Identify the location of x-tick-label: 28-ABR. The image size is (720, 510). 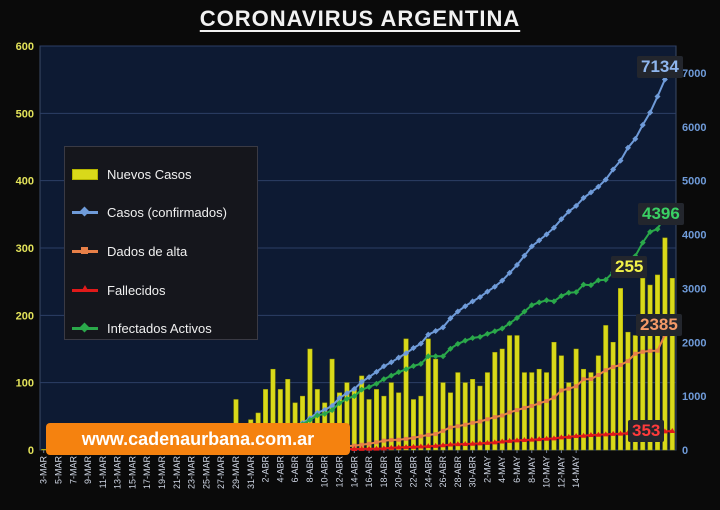
(458, 472).